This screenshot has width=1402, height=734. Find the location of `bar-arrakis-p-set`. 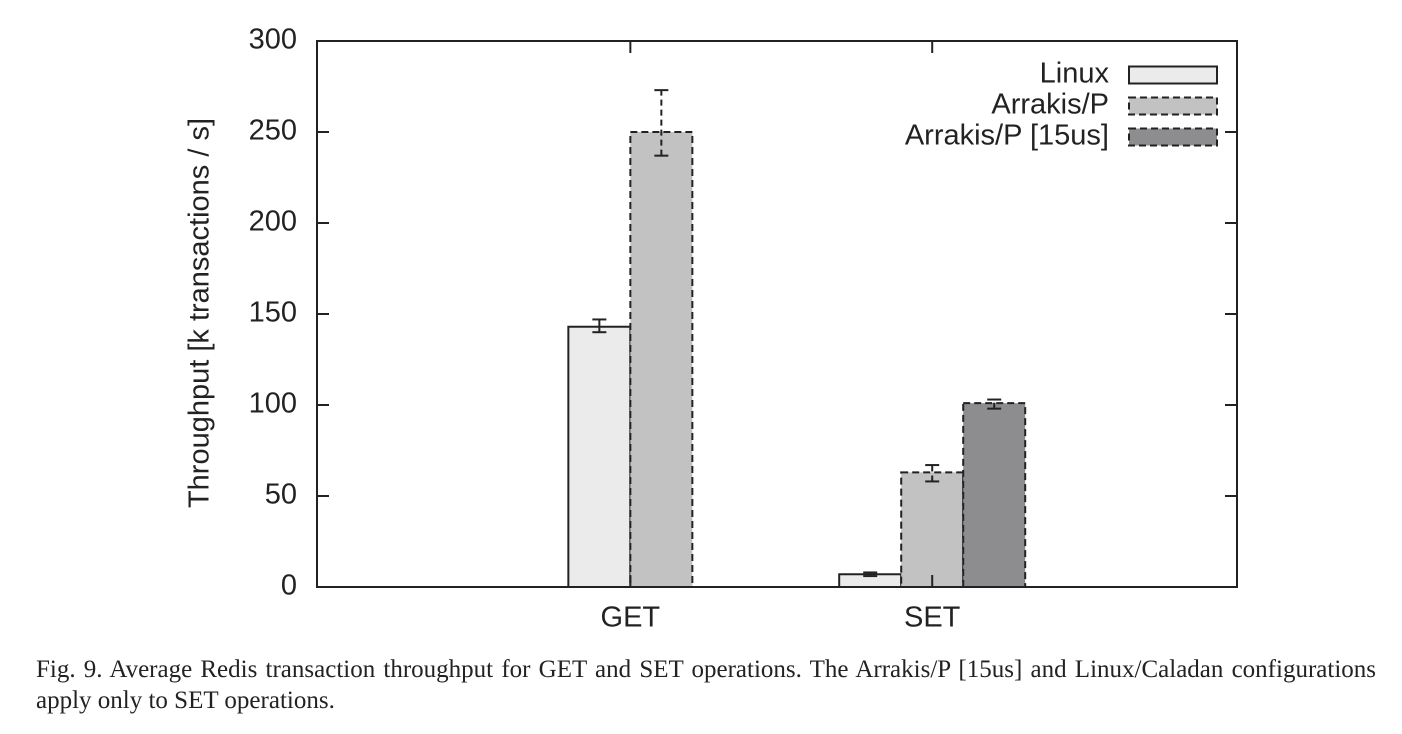

bar-arrakis-p-set is located at coordinates (932, 529).